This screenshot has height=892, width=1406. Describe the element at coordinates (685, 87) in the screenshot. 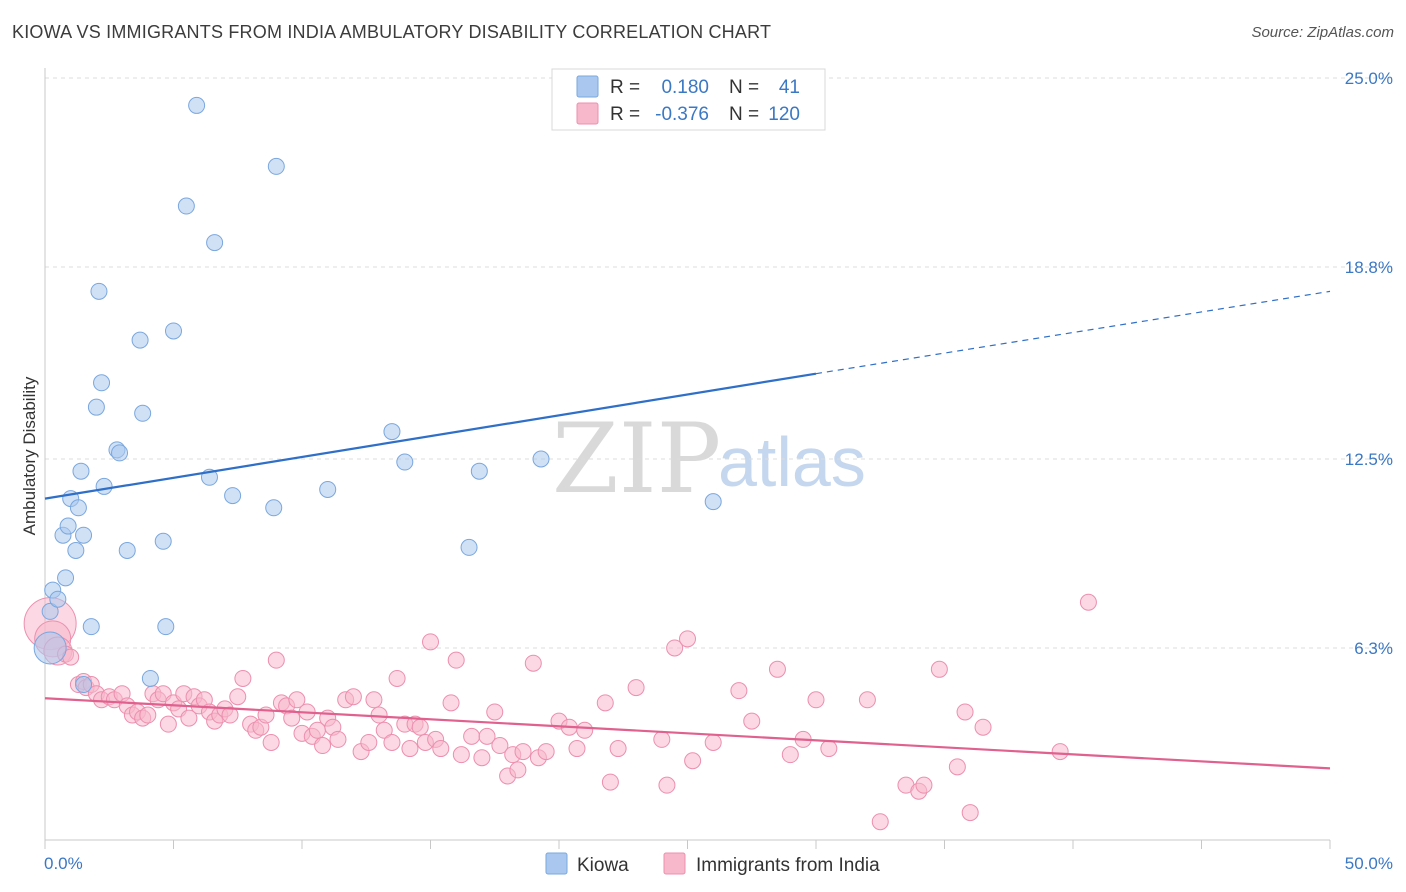

I see `stats-r-value-kiowa: 0.180` at that location.